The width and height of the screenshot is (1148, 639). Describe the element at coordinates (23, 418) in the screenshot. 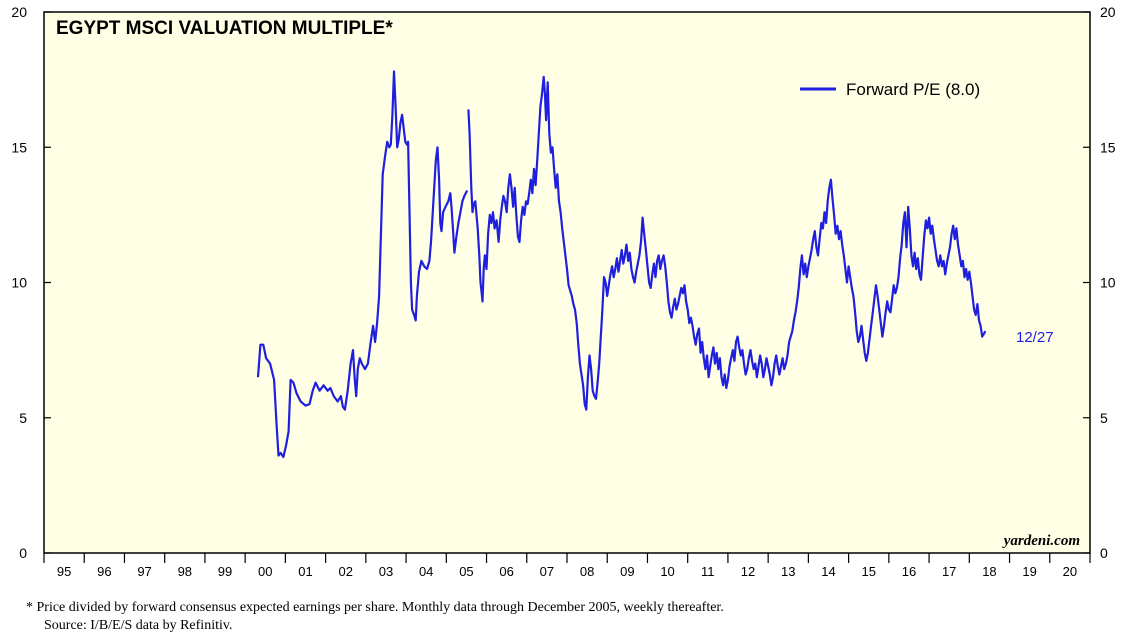

I see `y-tick-label-left: 5` at that location.